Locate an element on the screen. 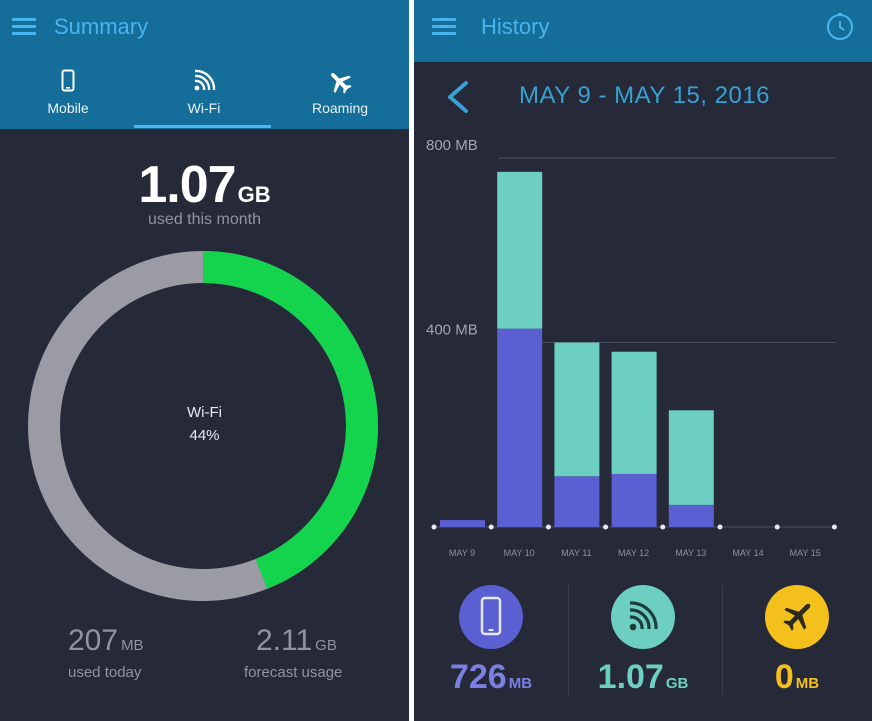 The height and width of the screenshot is (721, 872). summary-title: Summary is located at coordinates (101, 26).